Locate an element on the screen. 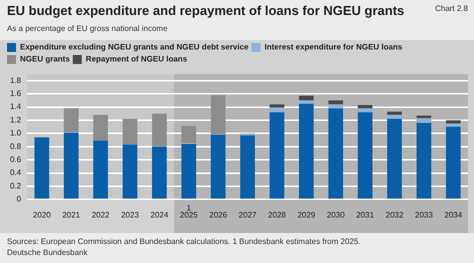 The height and width of the screenshot is (263, 474). y-tick-label: 1.4 is located at coordinates (16, 107).